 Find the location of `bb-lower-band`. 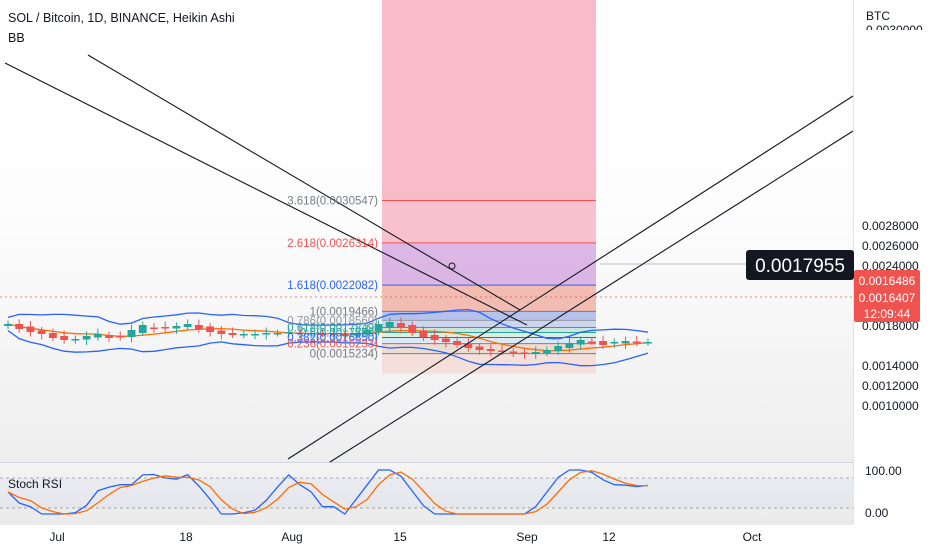

bb-lower-band is located at coordinates (328, 348).